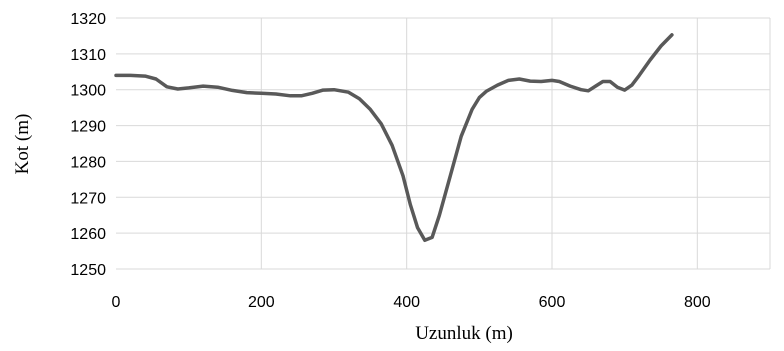 The height and width of the screenshot is (351, 784). Describe the element at coordinates (88, 270) in the screenshot. I see `y-tick-label-1250: 1250` at that location.